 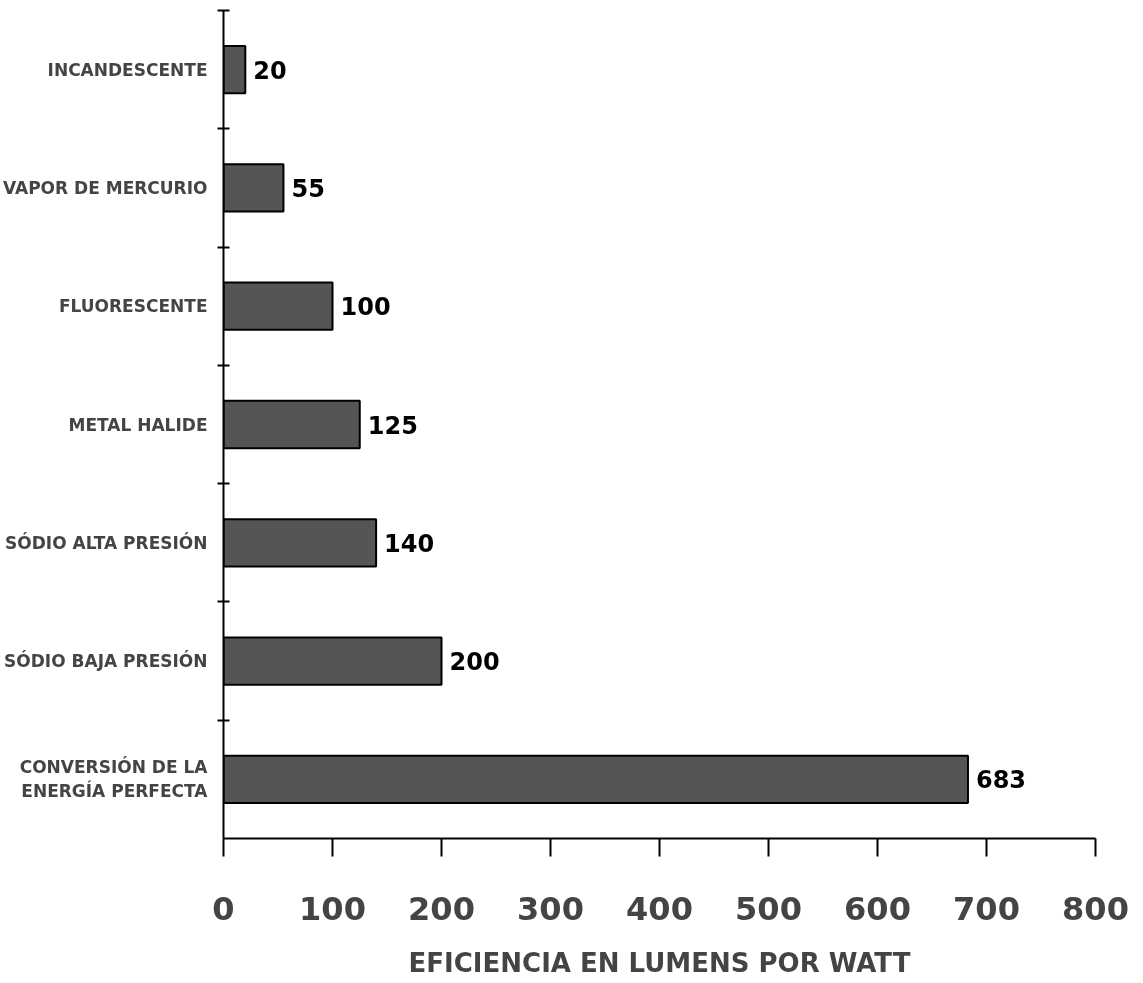 I want to click on x-tick-label: 100, so click(x=332, y=908).